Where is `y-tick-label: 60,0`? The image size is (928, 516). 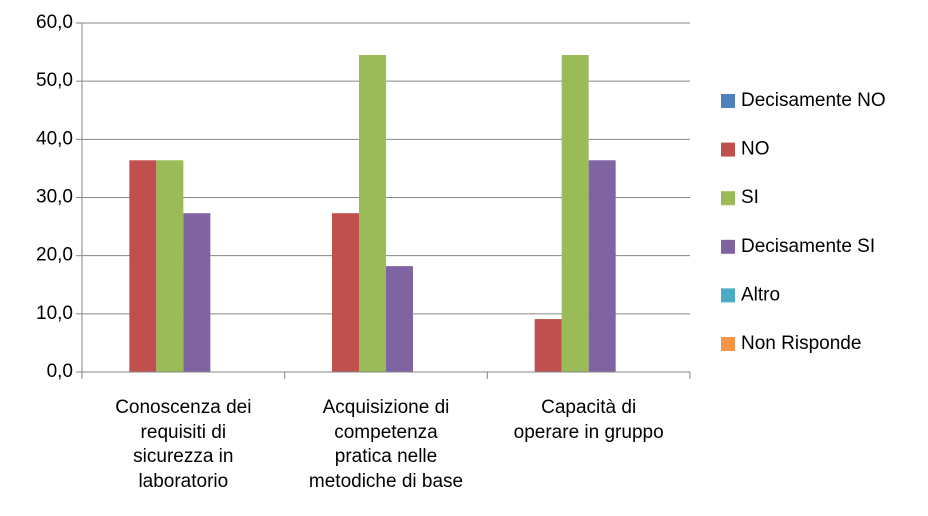
y-tick-label: 60,0 is located at coordinates (54, 22).